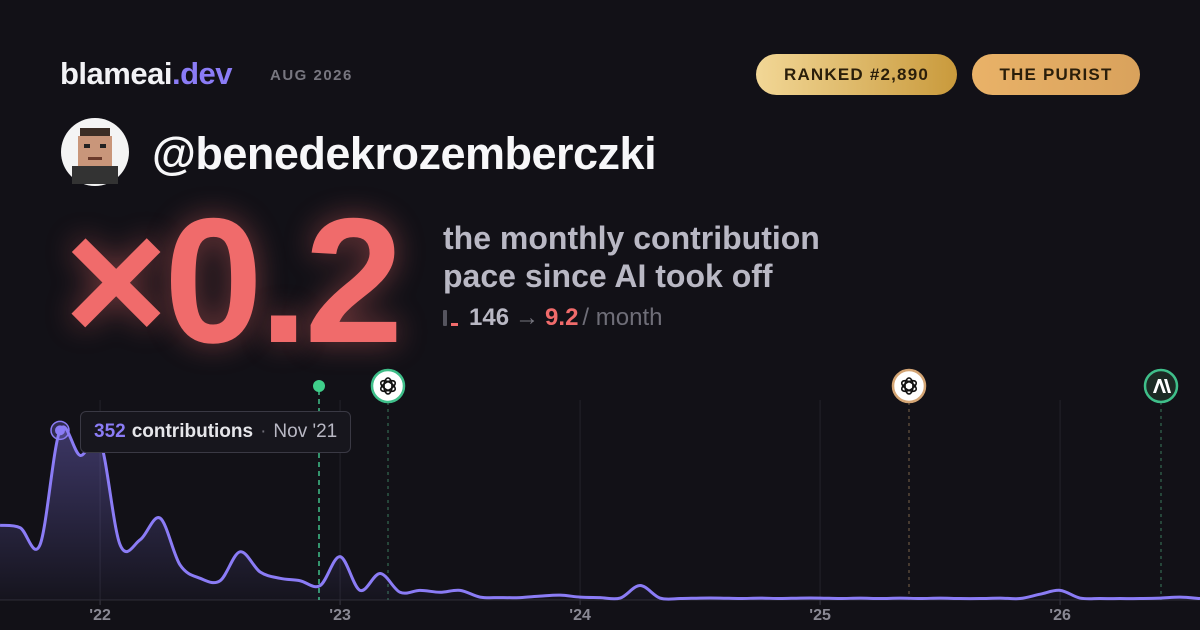  What do you see at coordinates (580, 615) in the screenshot?
I see `x-tick-label: '24` at bounding box center [580, 615].